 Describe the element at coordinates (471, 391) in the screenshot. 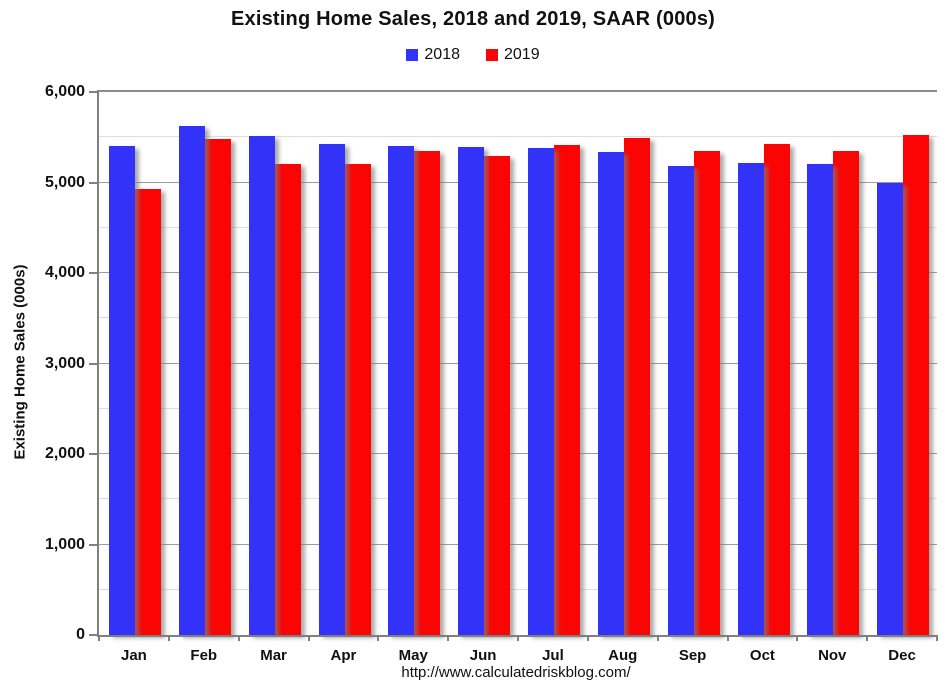

I see `bar-2018-jun` at that location.